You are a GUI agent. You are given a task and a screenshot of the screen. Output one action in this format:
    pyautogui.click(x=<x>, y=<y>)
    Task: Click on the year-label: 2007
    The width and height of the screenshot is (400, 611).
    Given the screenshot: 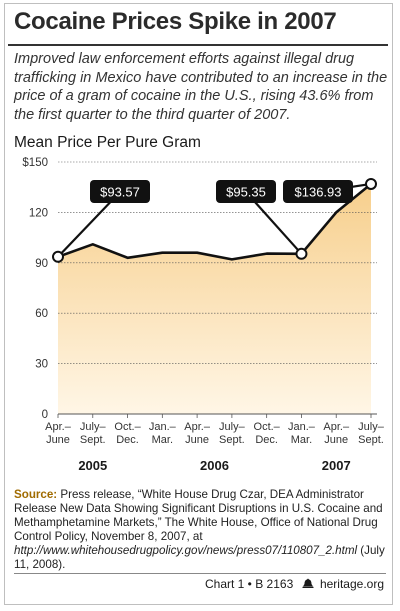 What is the action you would take?
    pyautogui.click(x=336, y=465)
    